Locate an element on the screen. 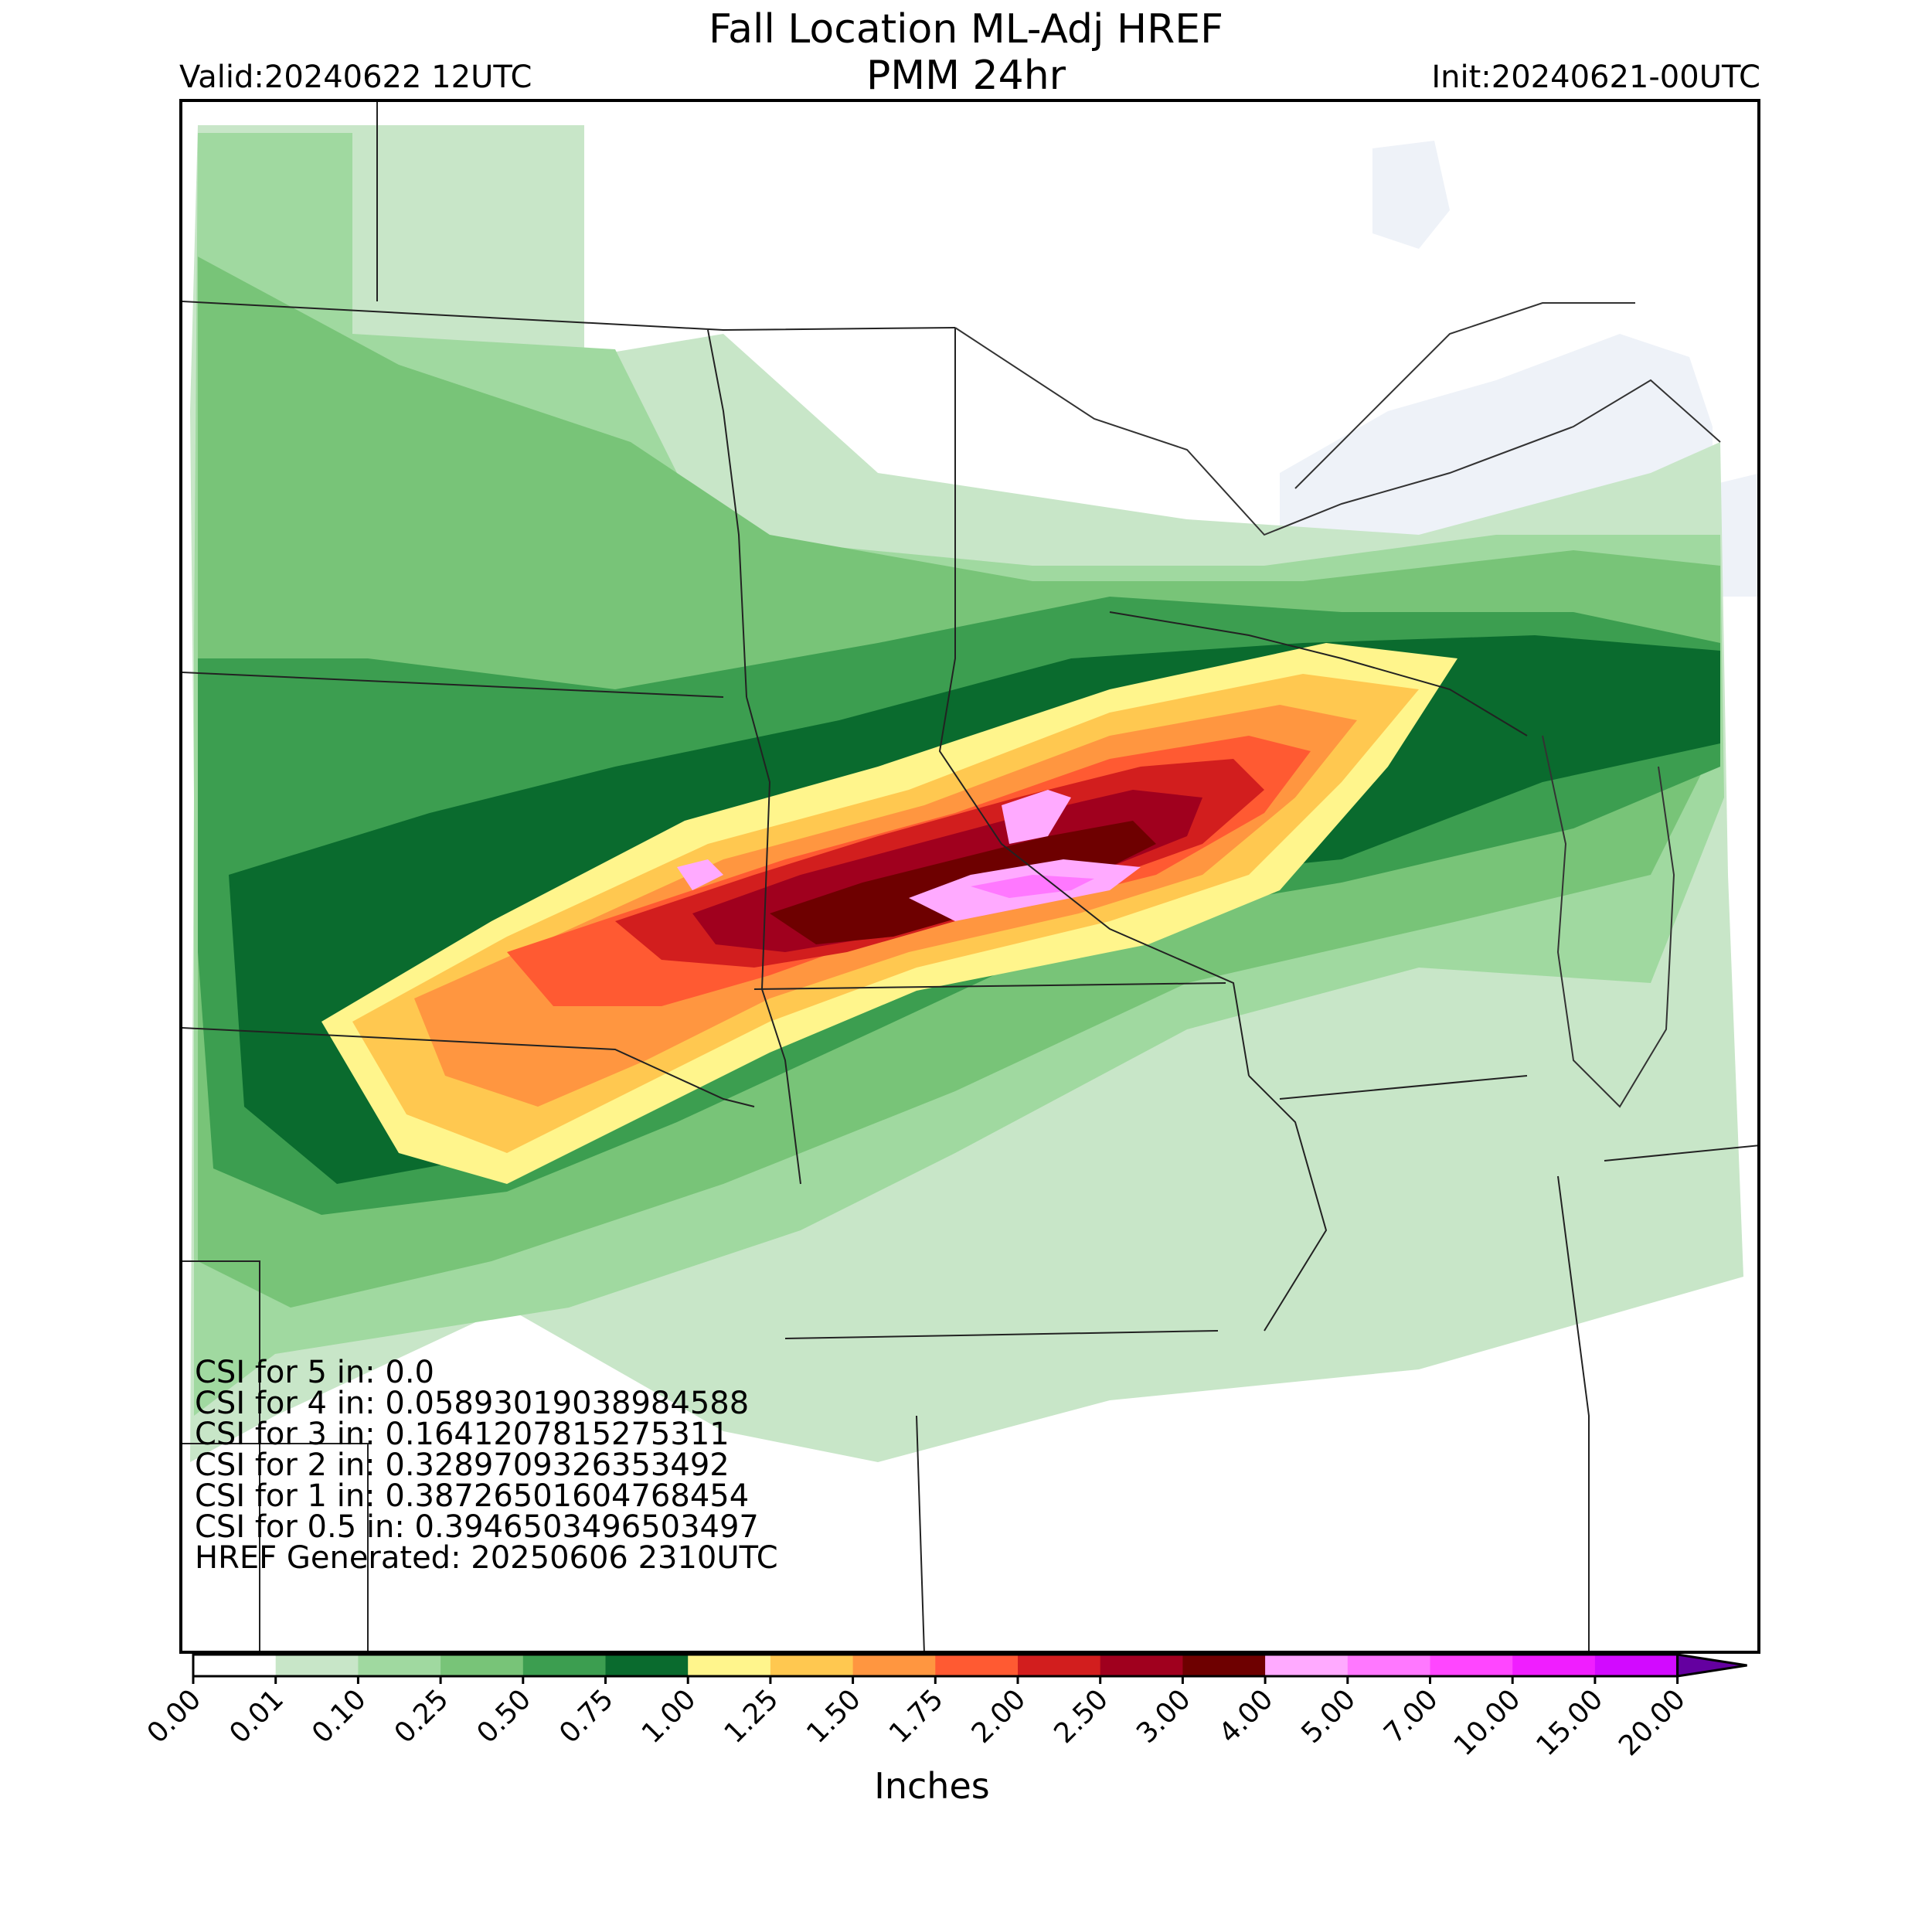 Image resolution: width=1932 pixels, height=1932 pixels. colorbar-tick-label: 7.00 is located at coordinates (1411, 1716).